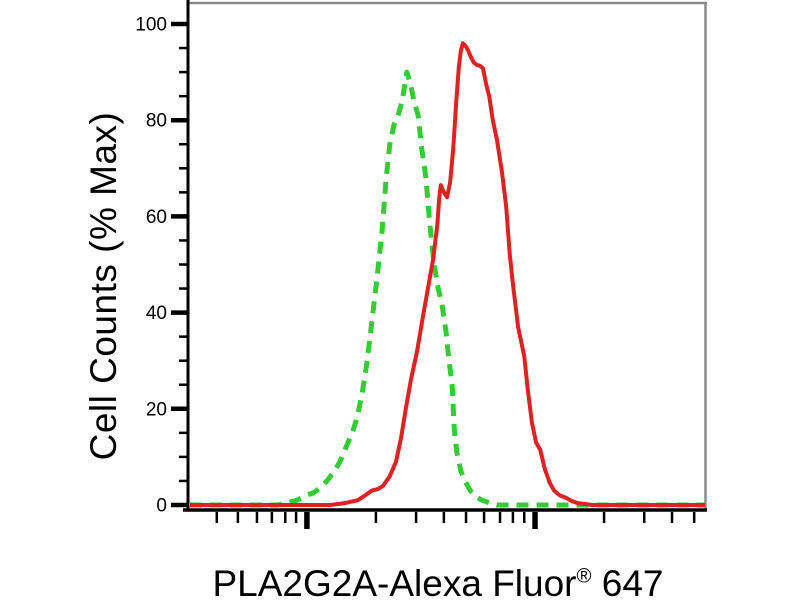  Describe the element at coordinates (156, 121) in the screenshot. I see `y-tick-label: 80` at that location.